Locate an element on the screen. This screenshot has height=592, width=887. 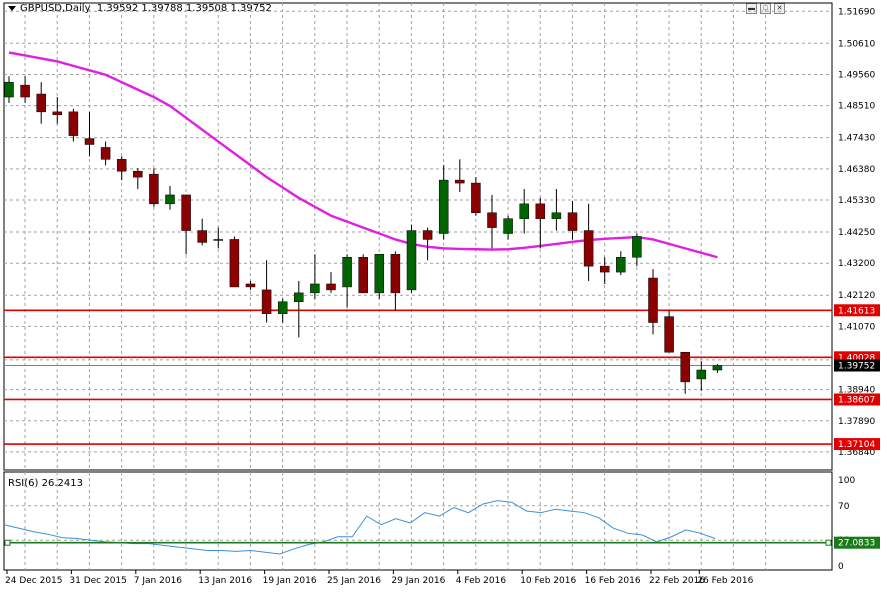
rsi-tick-label: 0 is located at coordinates (841, 567).